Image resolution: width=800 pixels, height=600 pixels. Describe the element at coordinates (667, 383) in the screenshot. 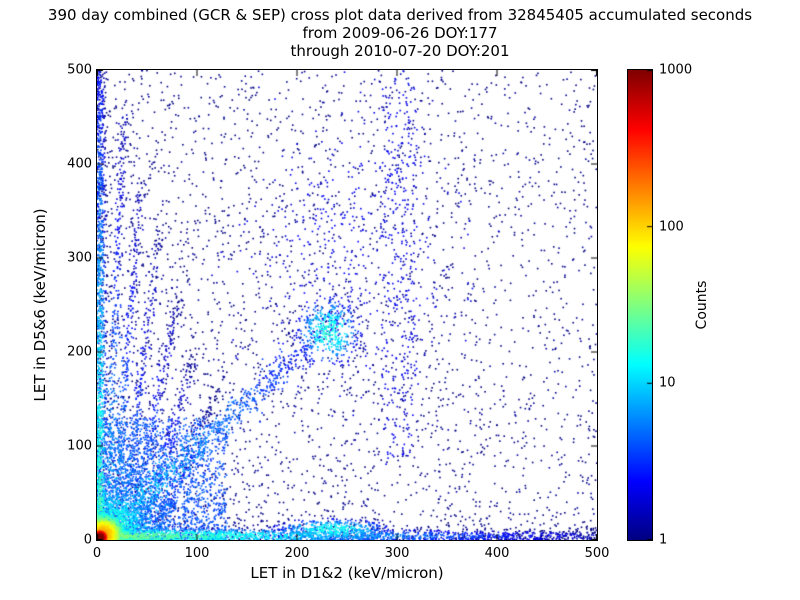

I see `colorbar-tick-label: 10` at that location.